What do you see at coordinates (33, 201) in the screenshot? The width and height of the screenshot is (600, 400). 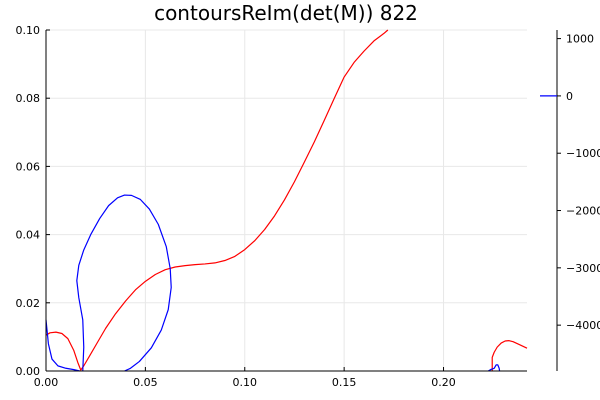 I see `y-axis-ticks: 0.00 0.02 0.04 0.06 0.08 0.10` at bounding box center [33, 201].